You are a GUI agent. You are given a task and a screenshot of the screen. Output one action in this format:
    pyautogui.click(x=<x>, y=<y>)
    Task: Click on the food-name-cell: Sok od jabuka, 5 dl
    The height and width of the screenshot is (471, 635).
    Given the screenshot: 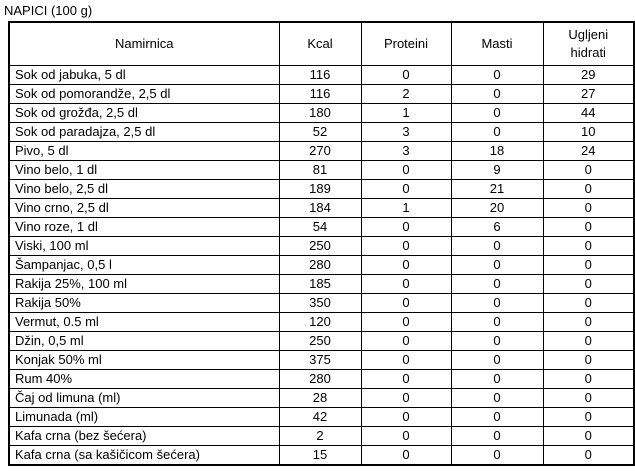 What is the action you would take?
    pyautogui.click(x=144, y=74)
    